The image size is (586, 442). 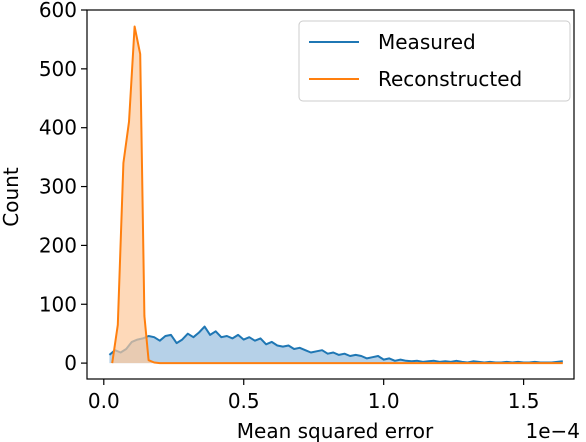 I want to click on x-tick-label: 1.0, so click(x=384, y=401).